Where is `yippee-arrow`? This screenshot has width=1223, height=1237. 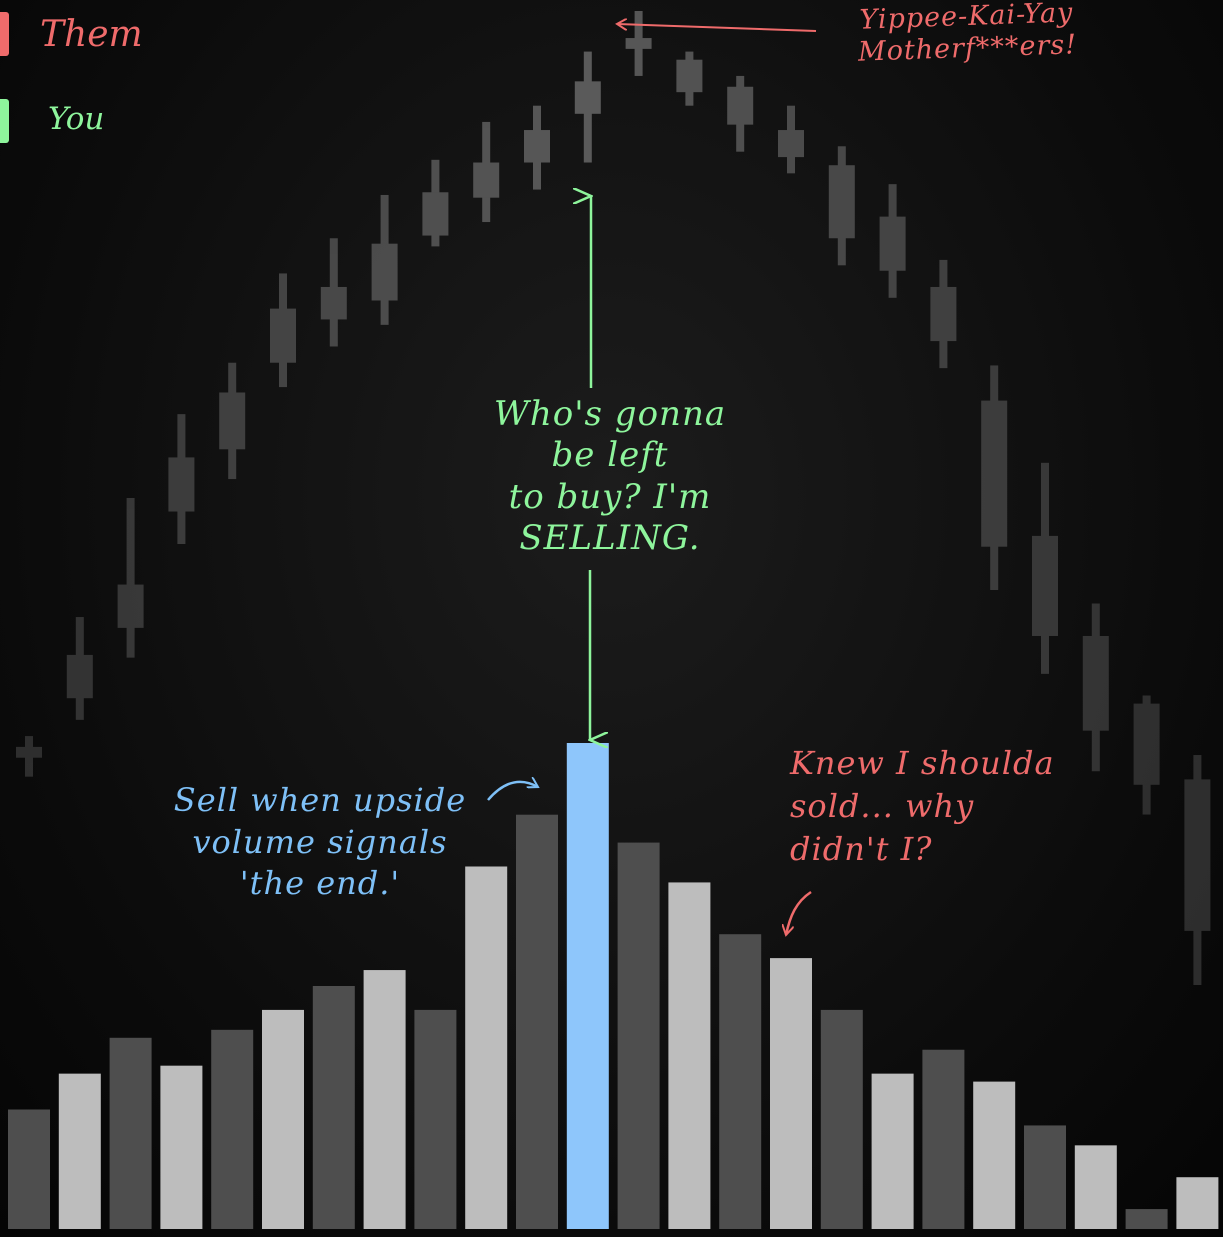 yippee-arrow is located at coordinates (717, 28).